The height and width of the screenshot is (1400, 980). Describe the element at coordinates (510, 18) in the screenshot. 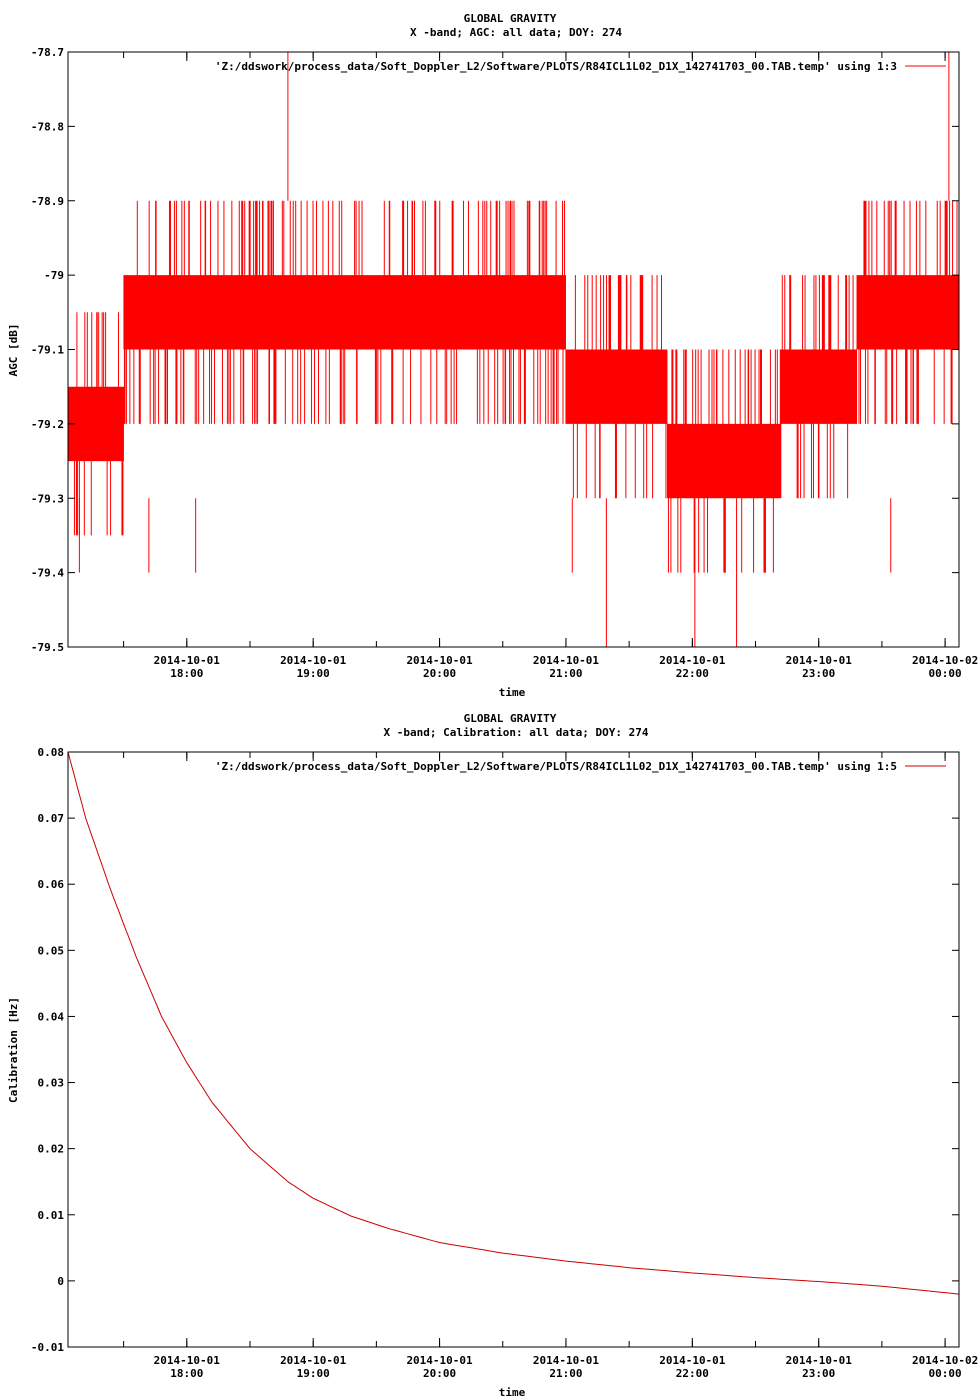

I see `agc-chart-title: GLOBAL GRAVITY` at that location.